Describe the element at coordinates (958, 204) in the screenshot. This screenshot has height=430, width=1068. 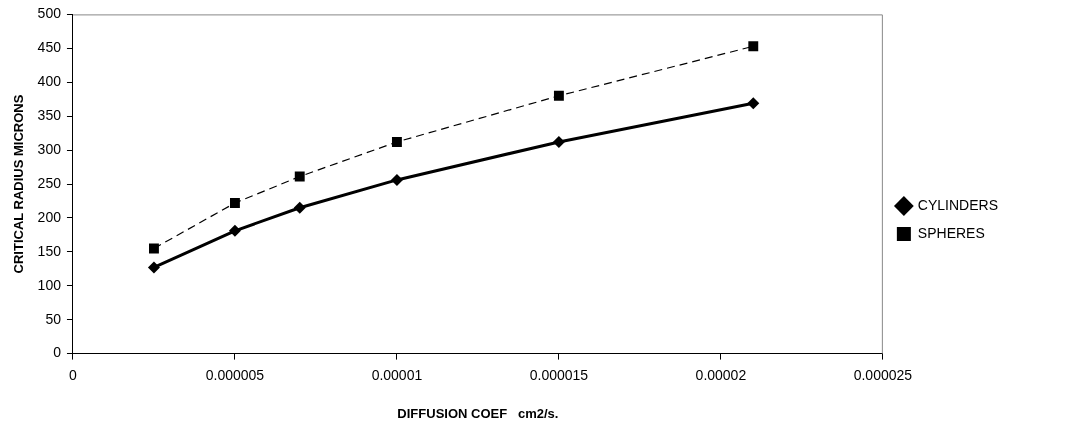
I see `legend-label: CYLINDERS` at that location.